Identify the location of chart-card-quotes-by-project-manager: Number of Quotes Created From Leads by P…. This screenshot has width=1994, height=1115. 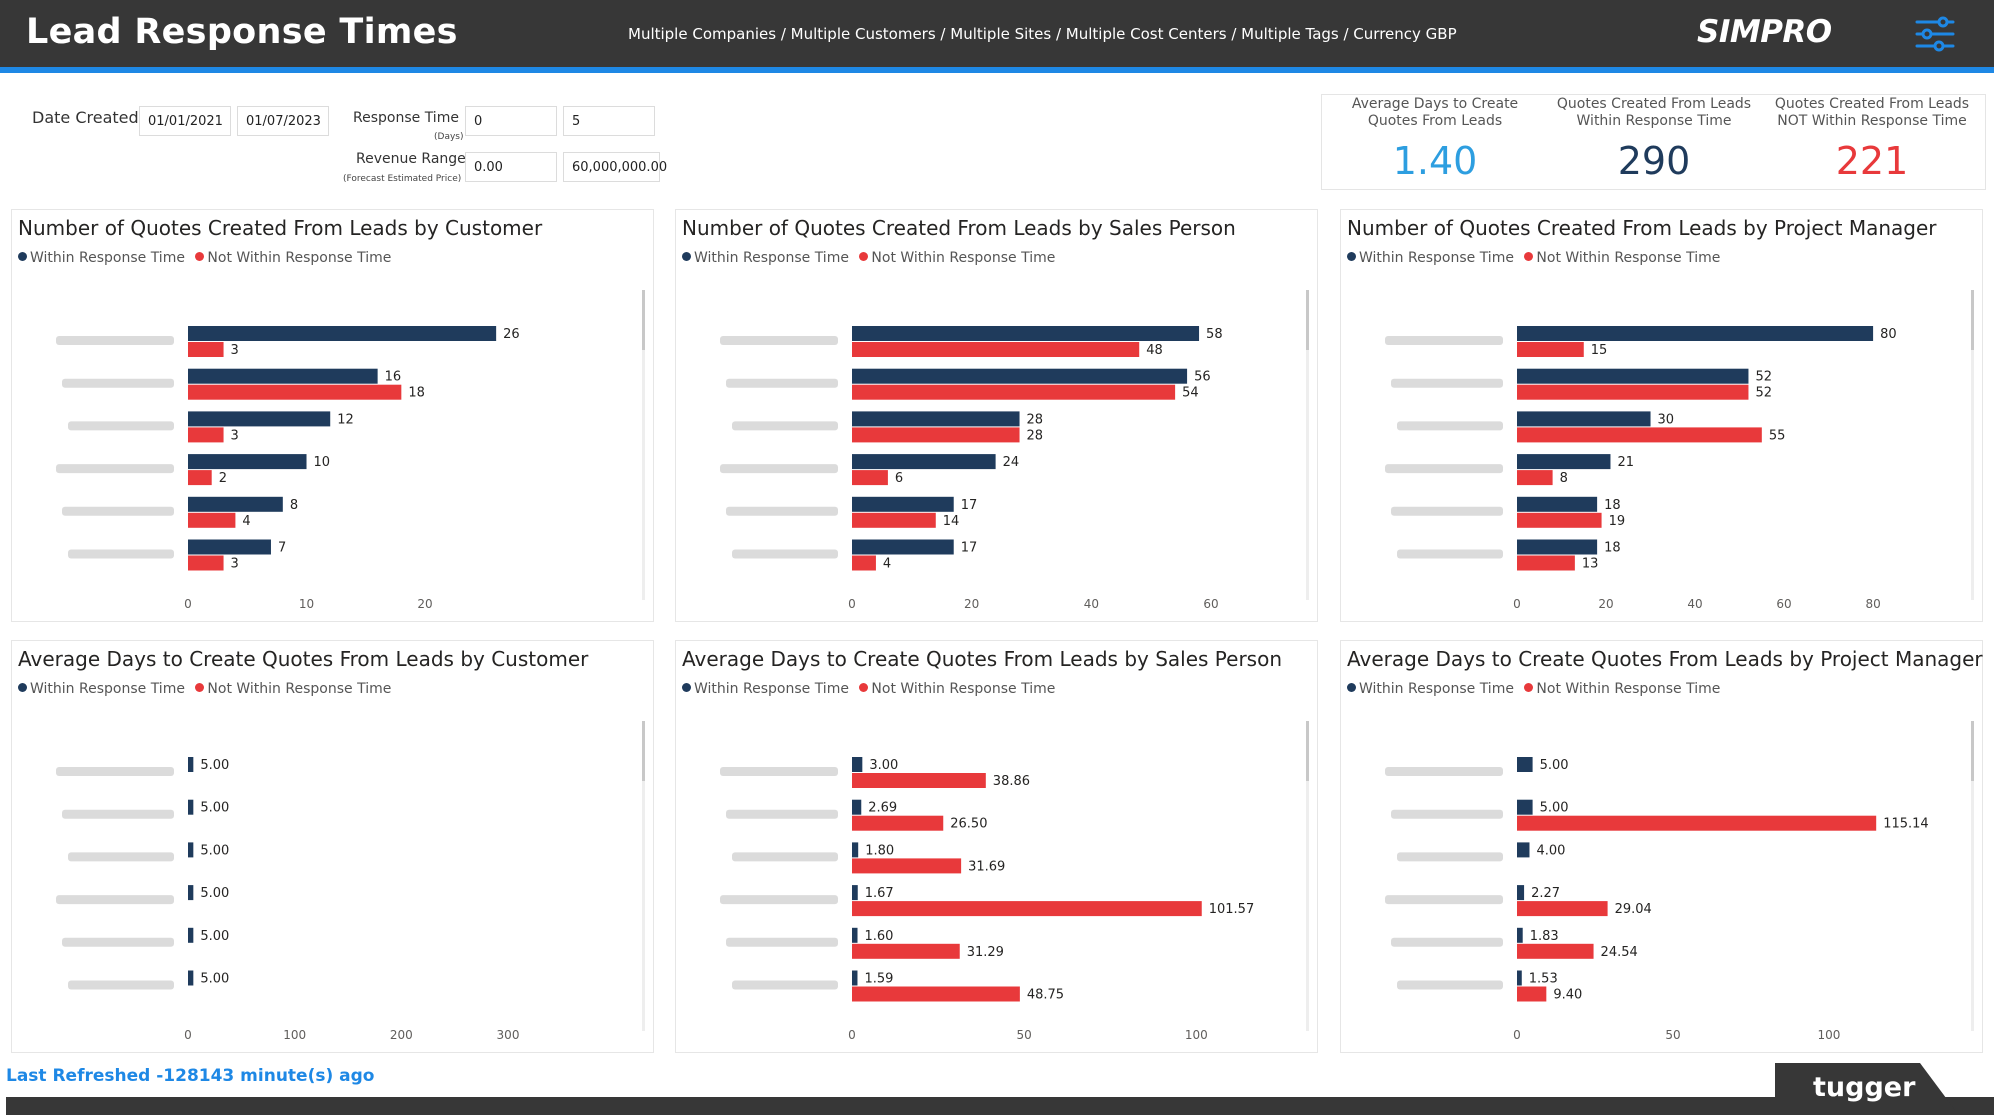
(1661, 415).